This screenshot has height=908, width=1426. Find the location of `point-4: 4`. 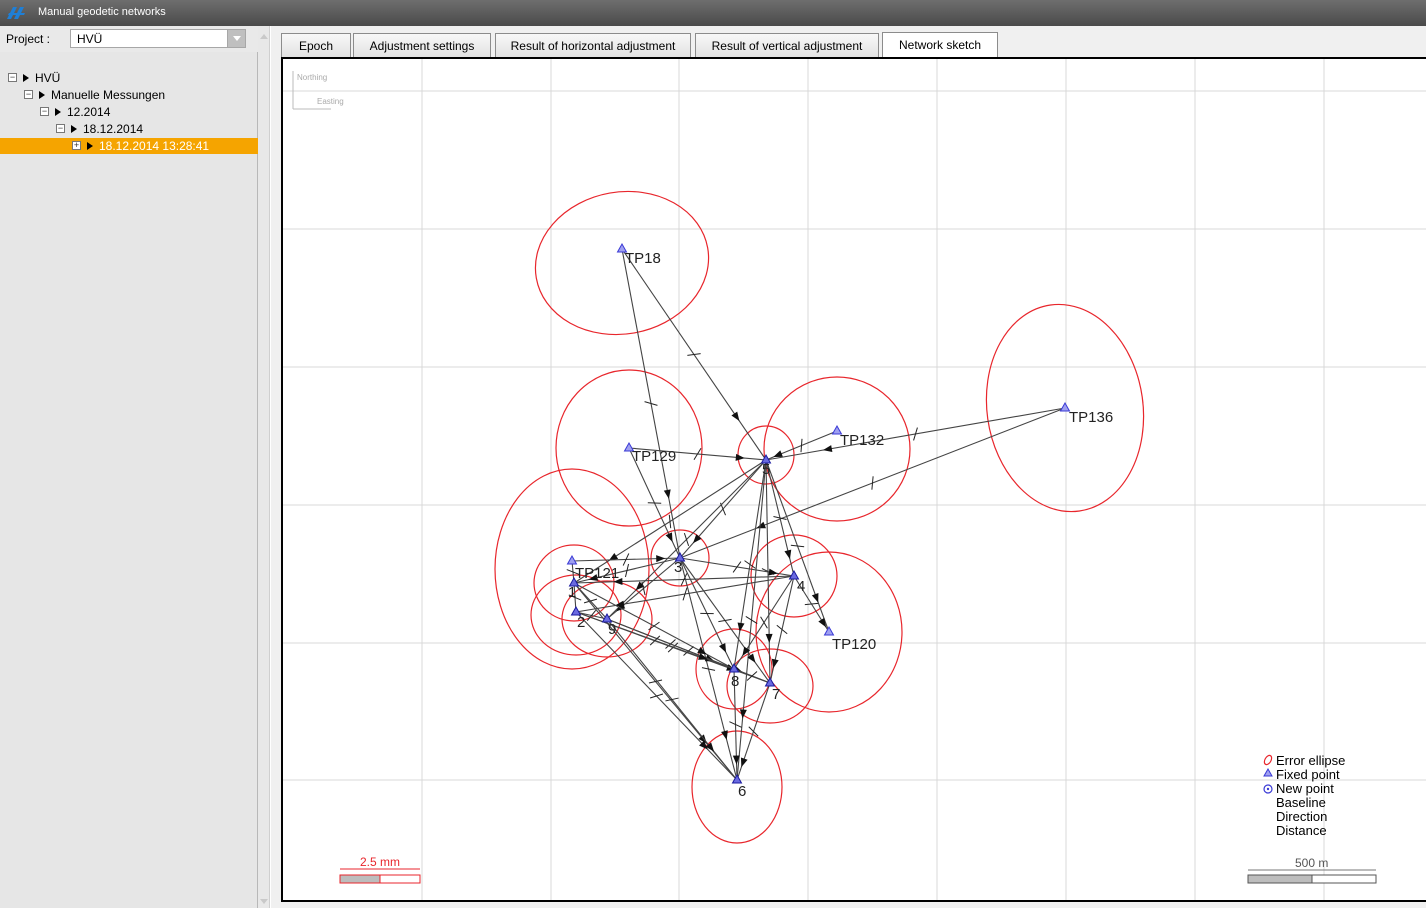

point-4: 4 is located at coordinates (797, 582).